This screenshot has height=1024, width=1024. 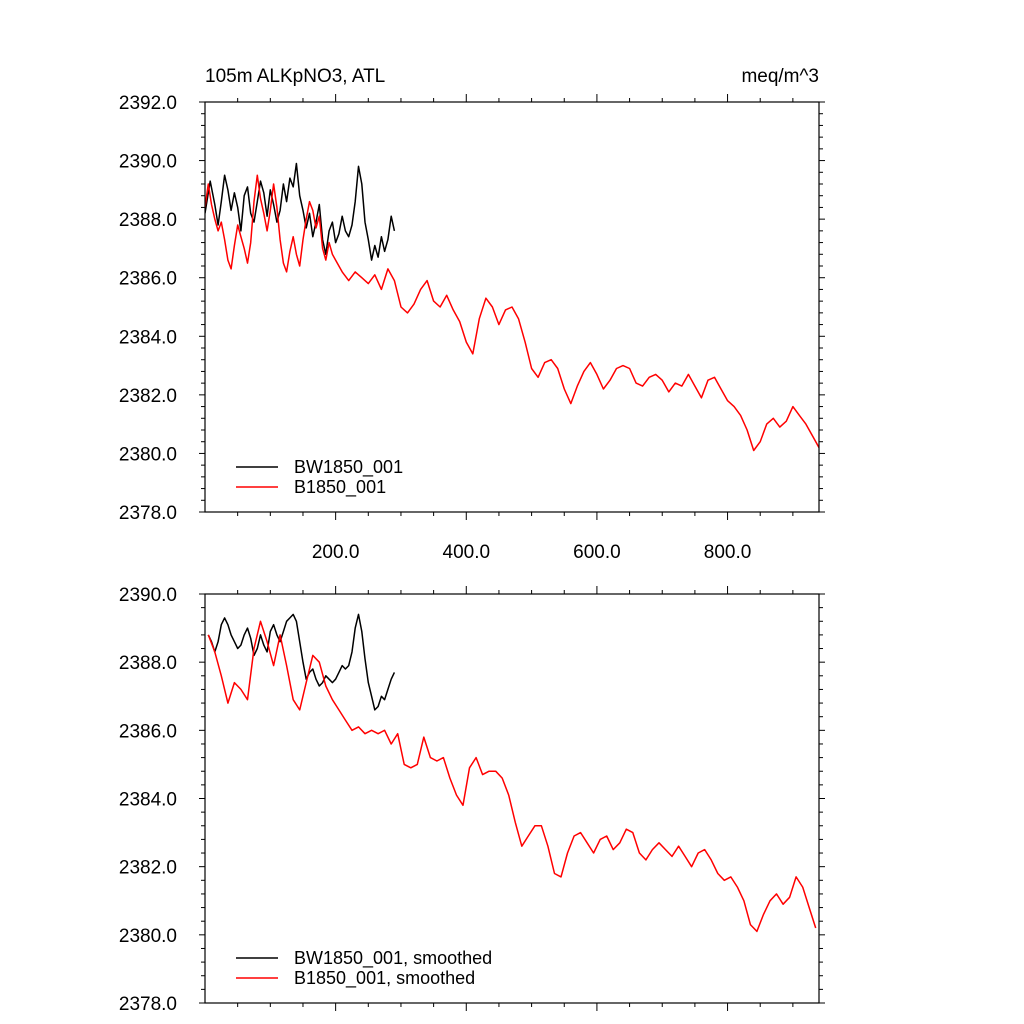 What do you see at coordinates (393, 958) in the screenshot?
I see `legend-label-1: BW1850_001, smoothed` at bounding box center [393, 958].